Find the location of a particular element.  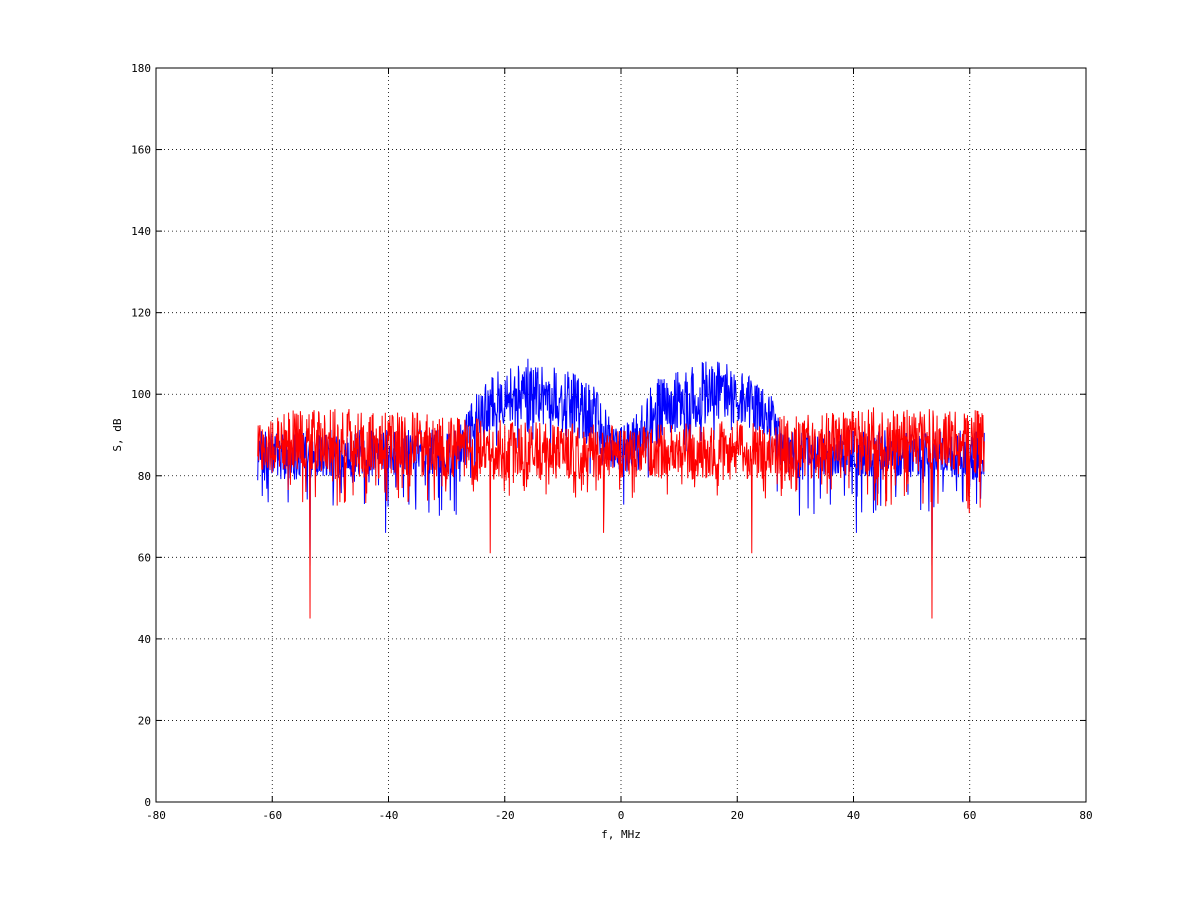

x-tick-label: 20 is located at coordinates (737, 815).